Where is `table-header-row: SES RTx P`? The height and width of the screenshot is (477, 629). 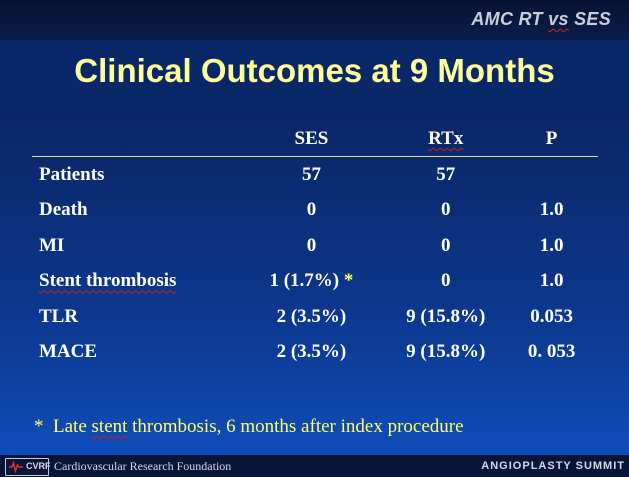 table-header-row: SES RTx P is located at coordinates (315, 139).